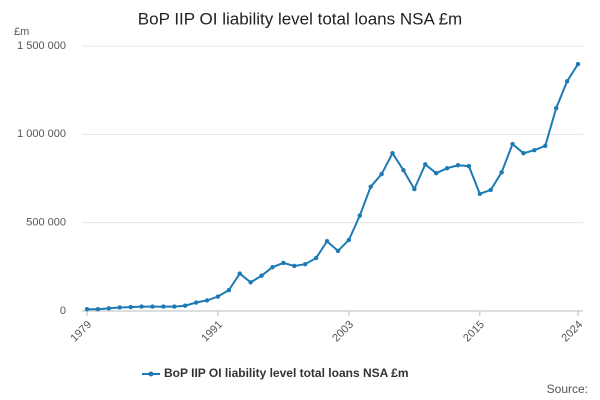  What do you see at coordinates (63, 311) in the screenshot?
I see `y-tick-label: 0` at bounding box center [63, 311].